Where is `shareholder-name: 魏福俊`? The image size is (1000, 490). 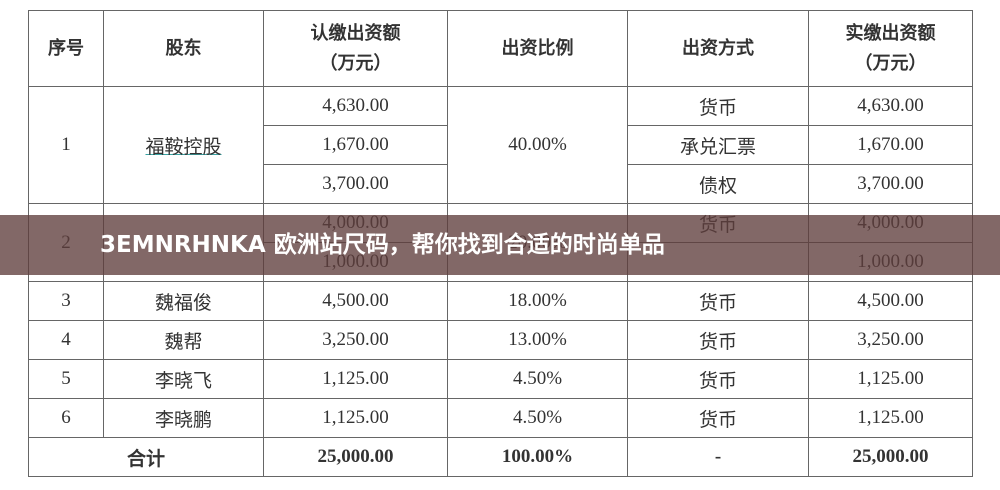 shareholder-name: 魏福俊 is located at coordinates (183, 303).